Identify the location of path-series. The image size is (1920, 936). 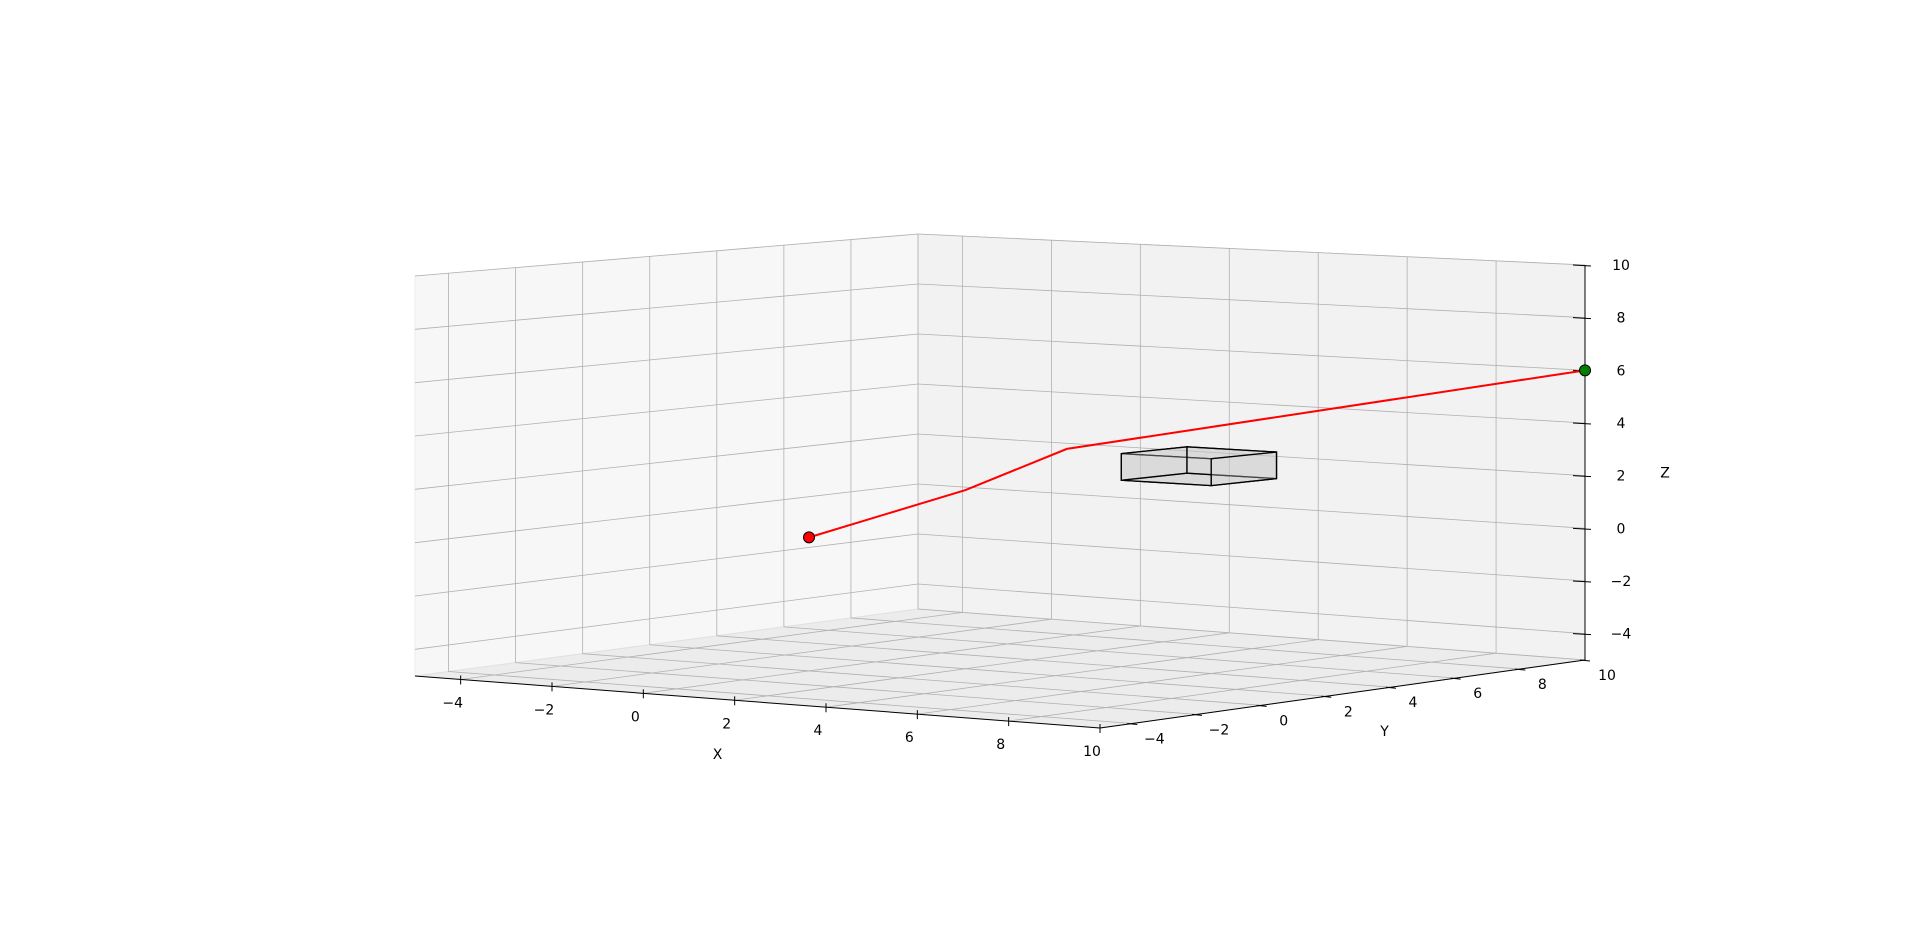
(1197, 454).